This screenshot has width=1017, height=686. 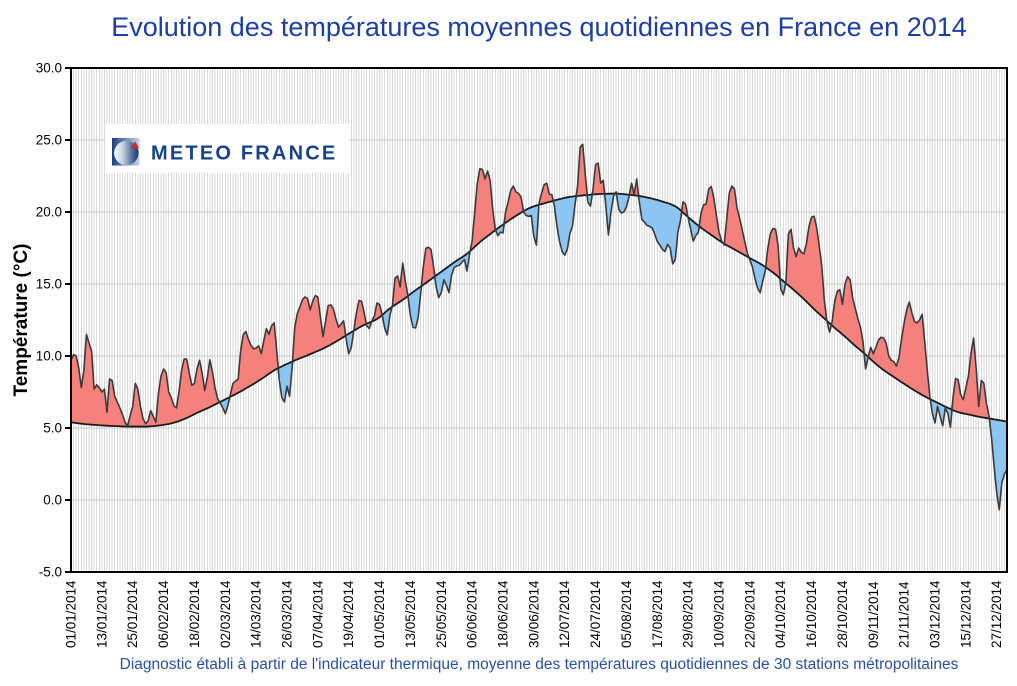 What do you see at coordinates (811, 614) in the screenshot?
I see `x-tick-label: 16/10/2014` at bounding box center [811, 614].